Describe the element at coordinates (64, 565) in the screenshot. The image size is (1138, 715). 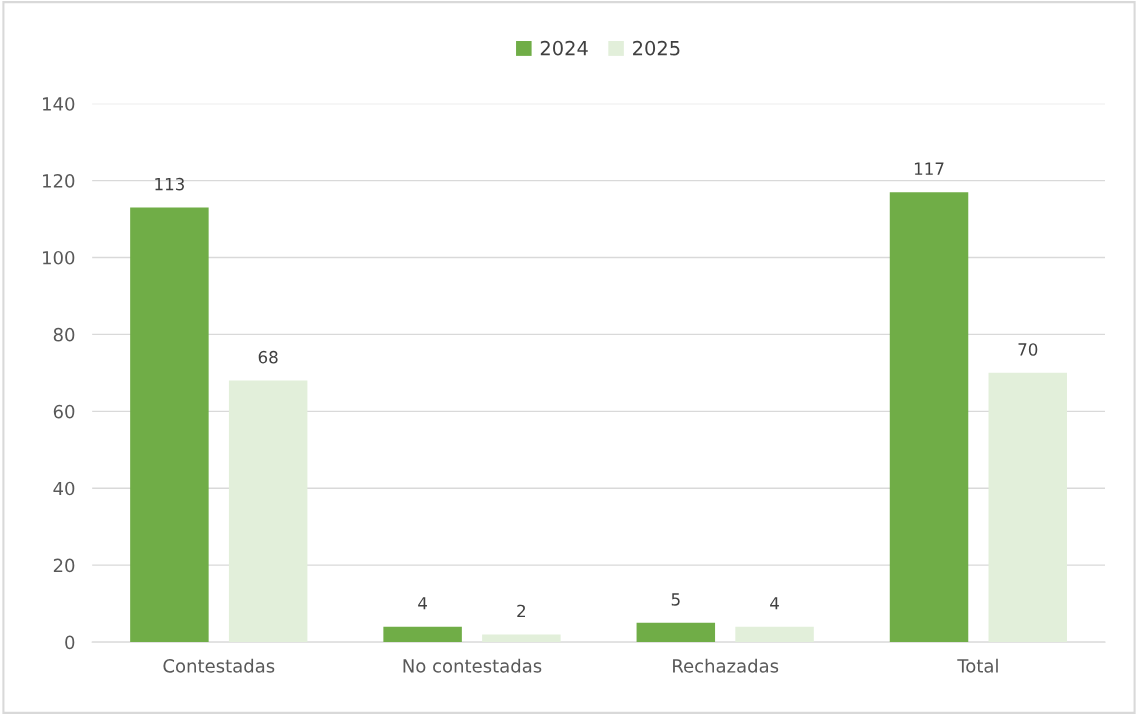
I see `y-tick-label: 20` at that location.